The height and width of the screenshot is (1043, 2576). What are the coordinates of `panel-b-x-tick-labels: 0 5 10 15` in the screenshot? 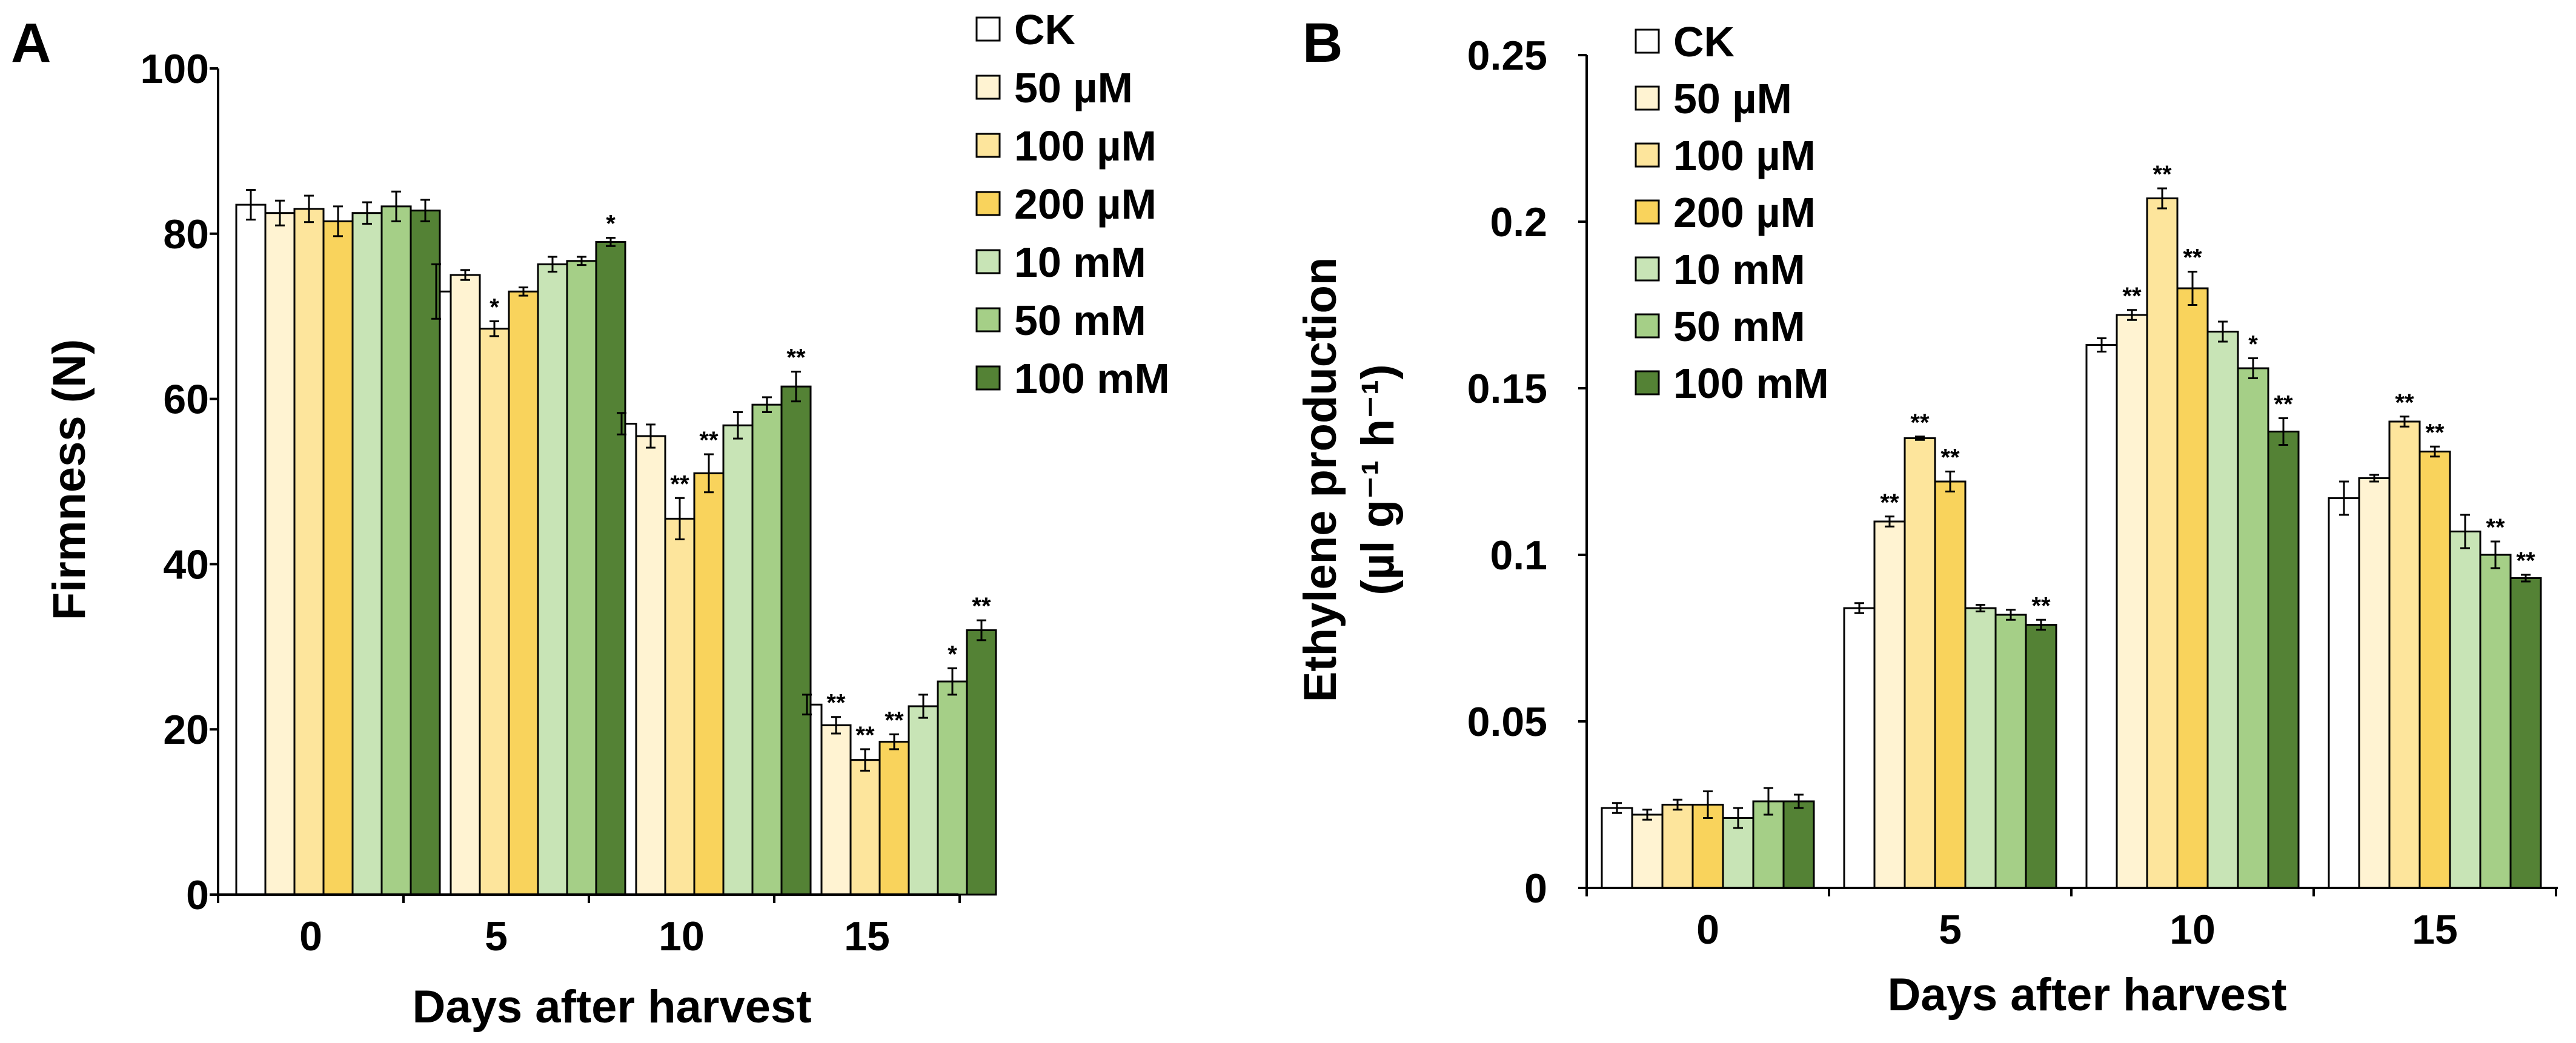 It's located at (2077, 930).